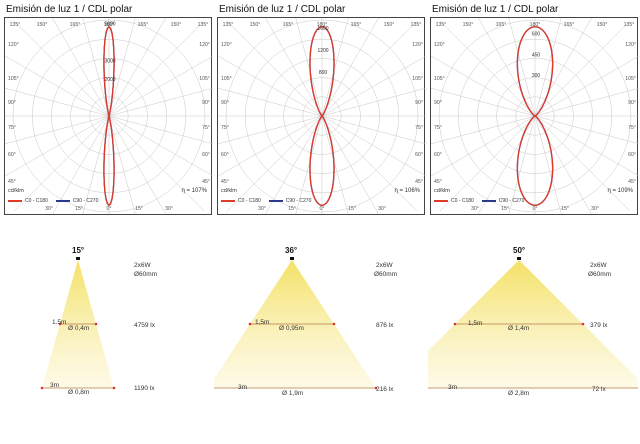 This screenshot has height=444, width=640. I want to click on angle-tick-label: 180°, so click(535, 25).